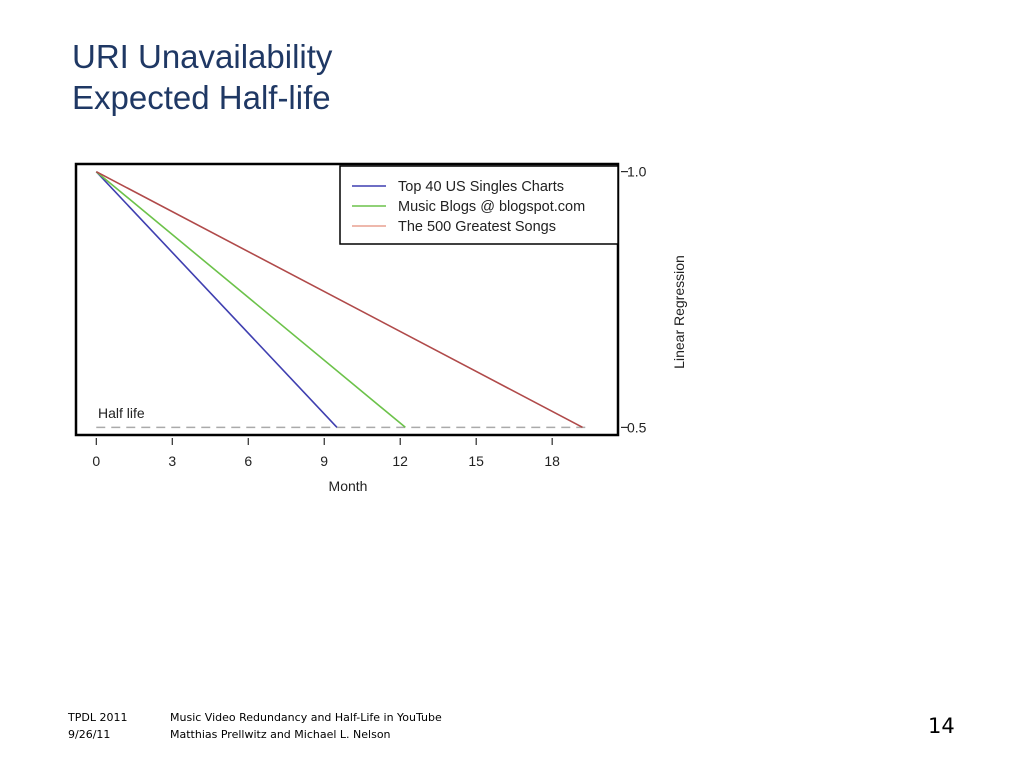 This screenshot has height=768, width=1024. What do you see at coordinates (477, 227) in the screenshot?
I see `legend-label-3: The 500 Greatest Songs` at bounding box center [477, 227].